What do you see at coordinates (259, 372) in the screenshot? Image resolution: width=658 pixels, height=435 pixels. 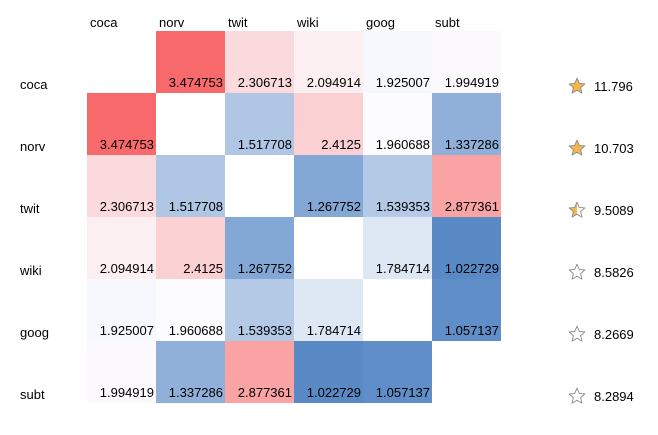 I see `cell-subt-twit: 2.877361` at bounding box center [259, 372].